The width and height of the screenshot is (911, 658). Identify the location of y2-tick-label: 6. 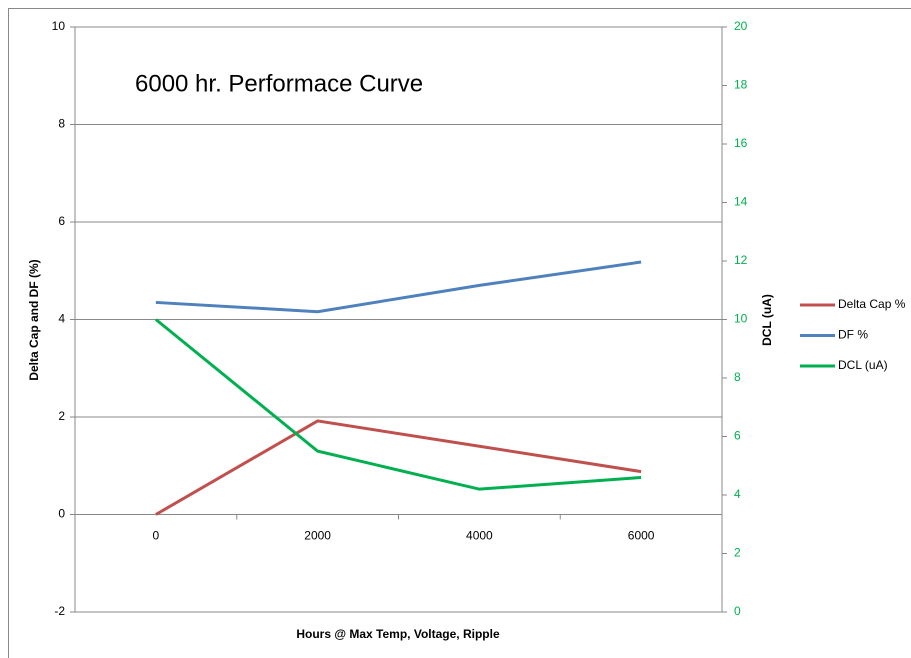
(737, 436).